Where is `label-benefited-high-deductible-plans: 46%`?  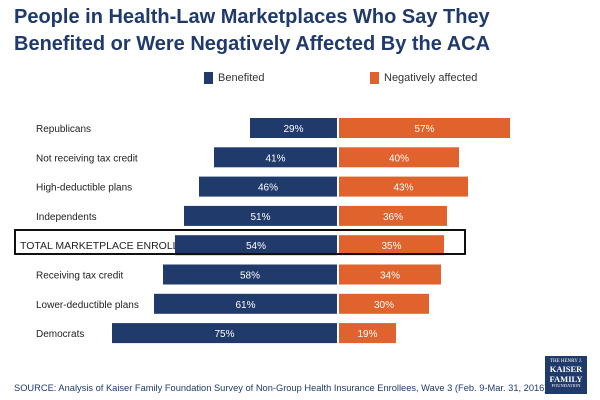 label-benefited-high-deductible-plans: 46% is located at coordinates (268, 188).